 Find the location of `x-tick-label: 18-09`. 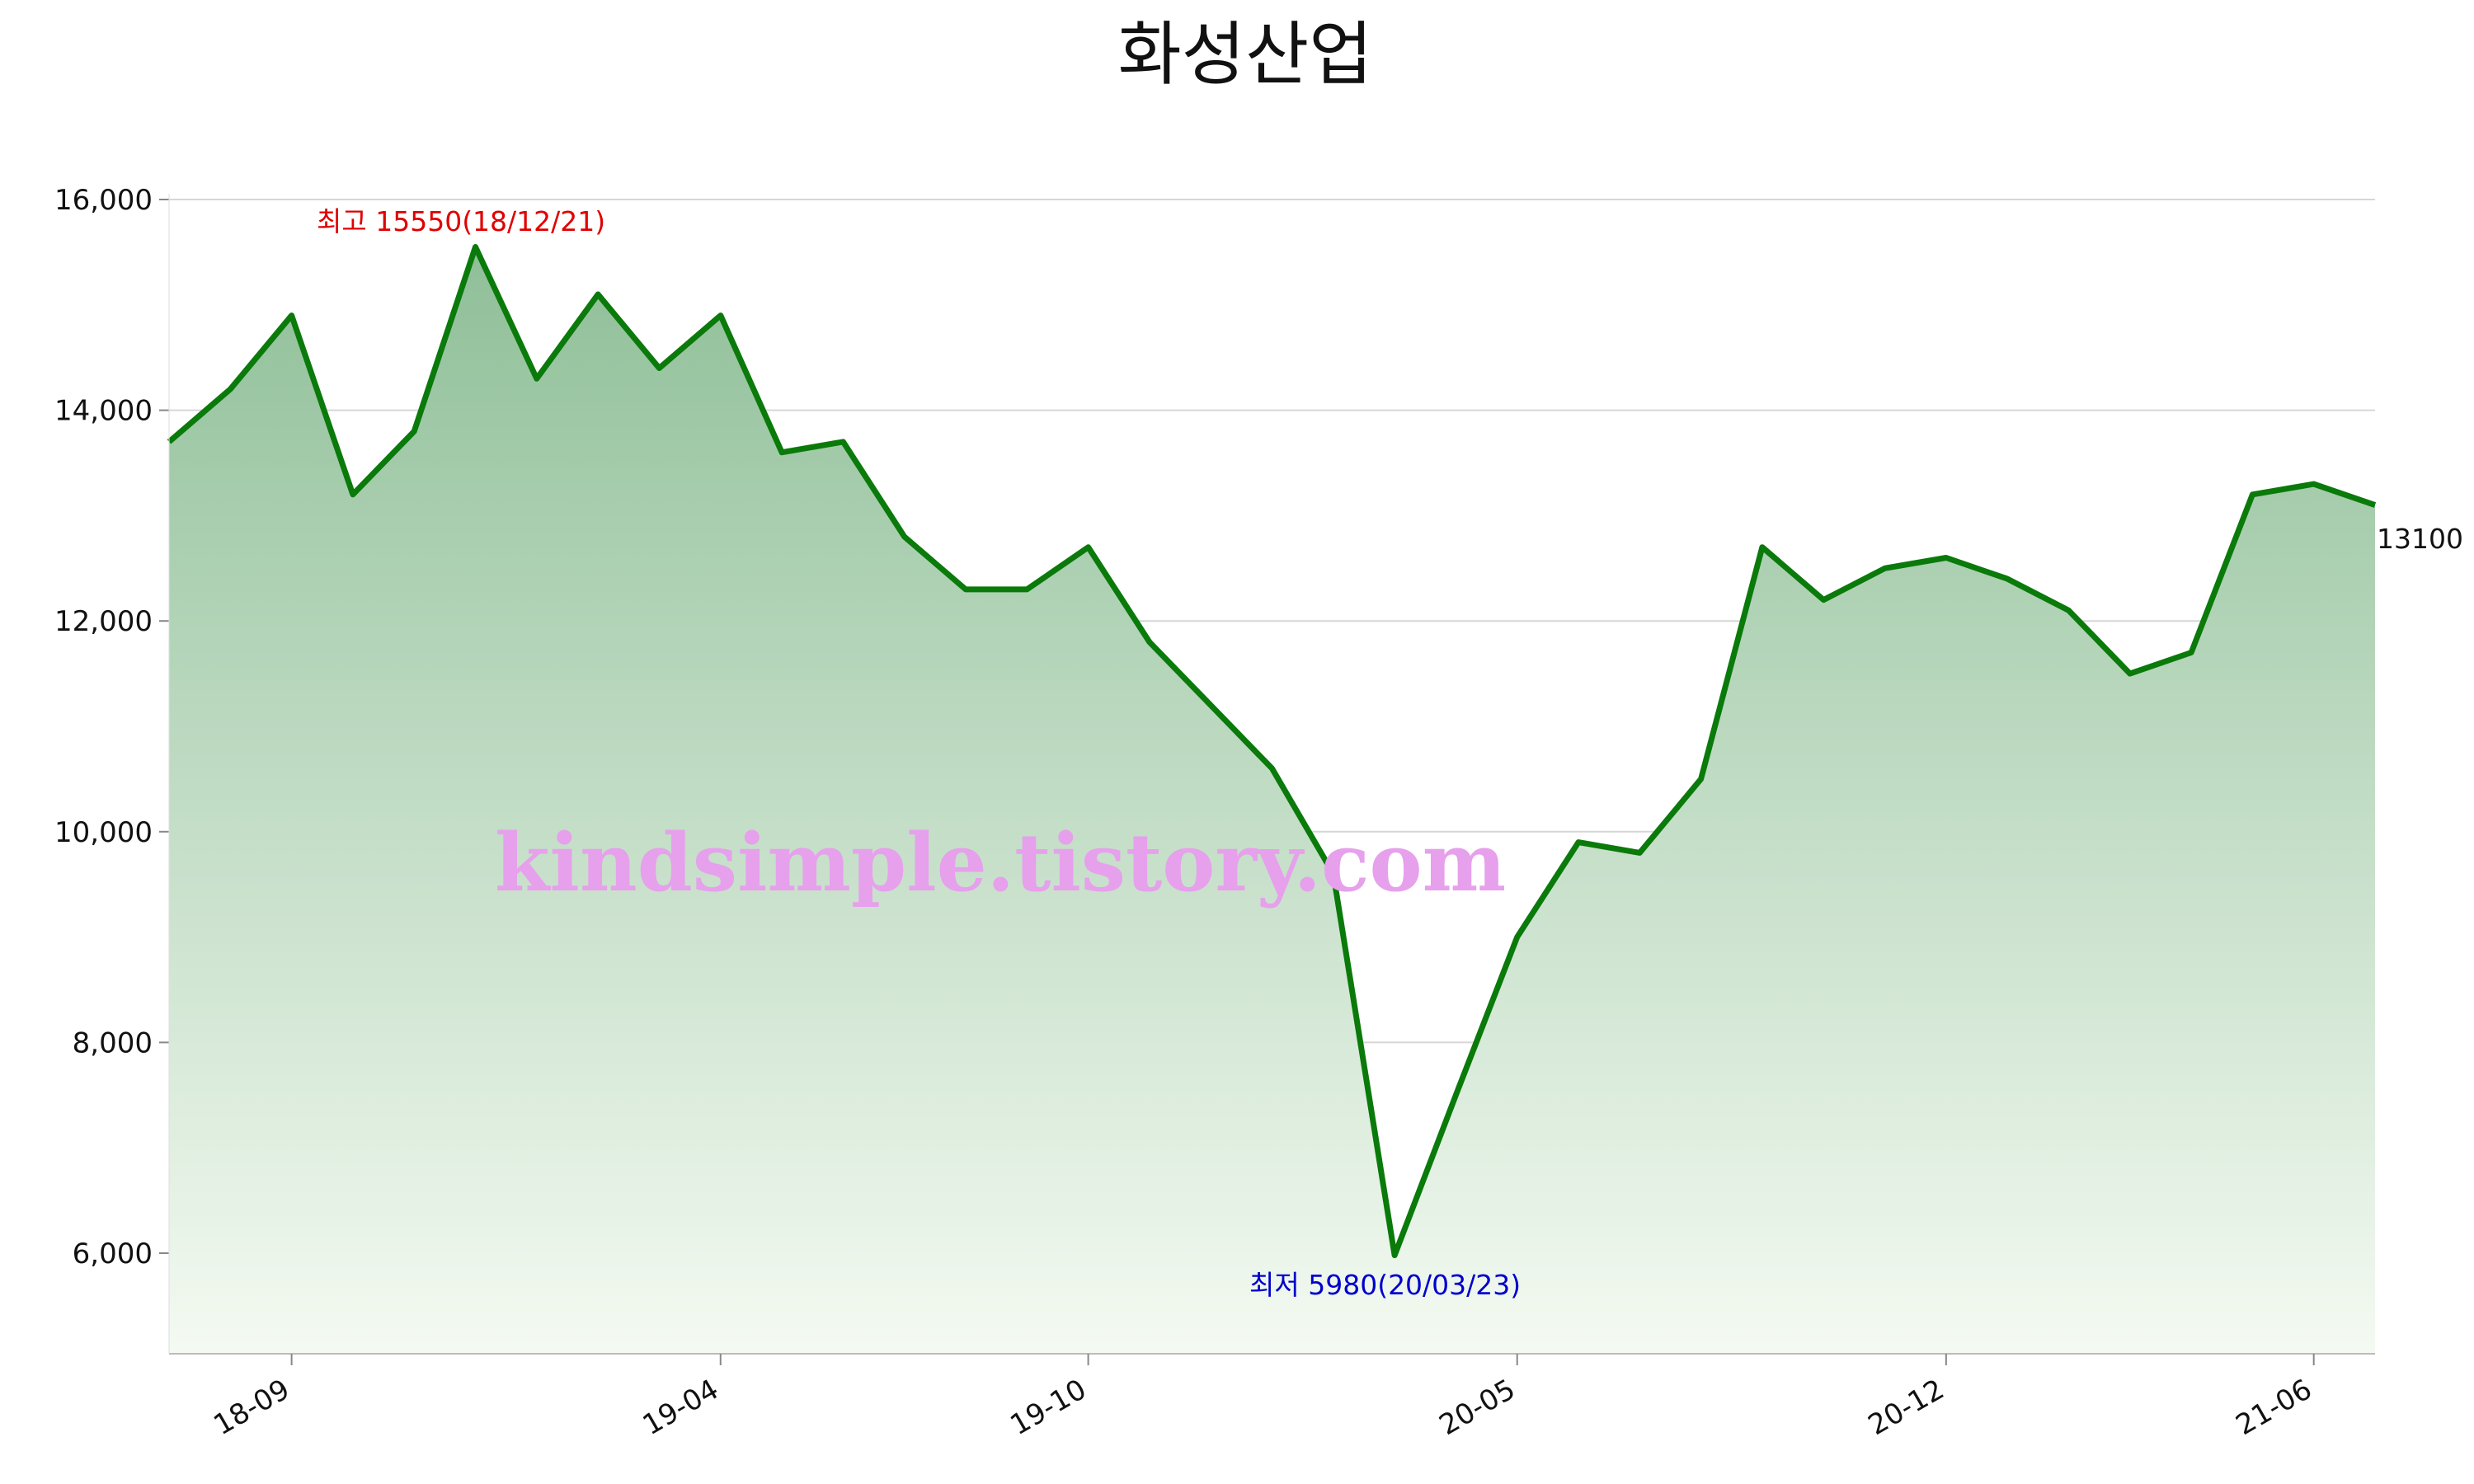

x-tick-label: 18-09 is located at coordinates (252, 1407).